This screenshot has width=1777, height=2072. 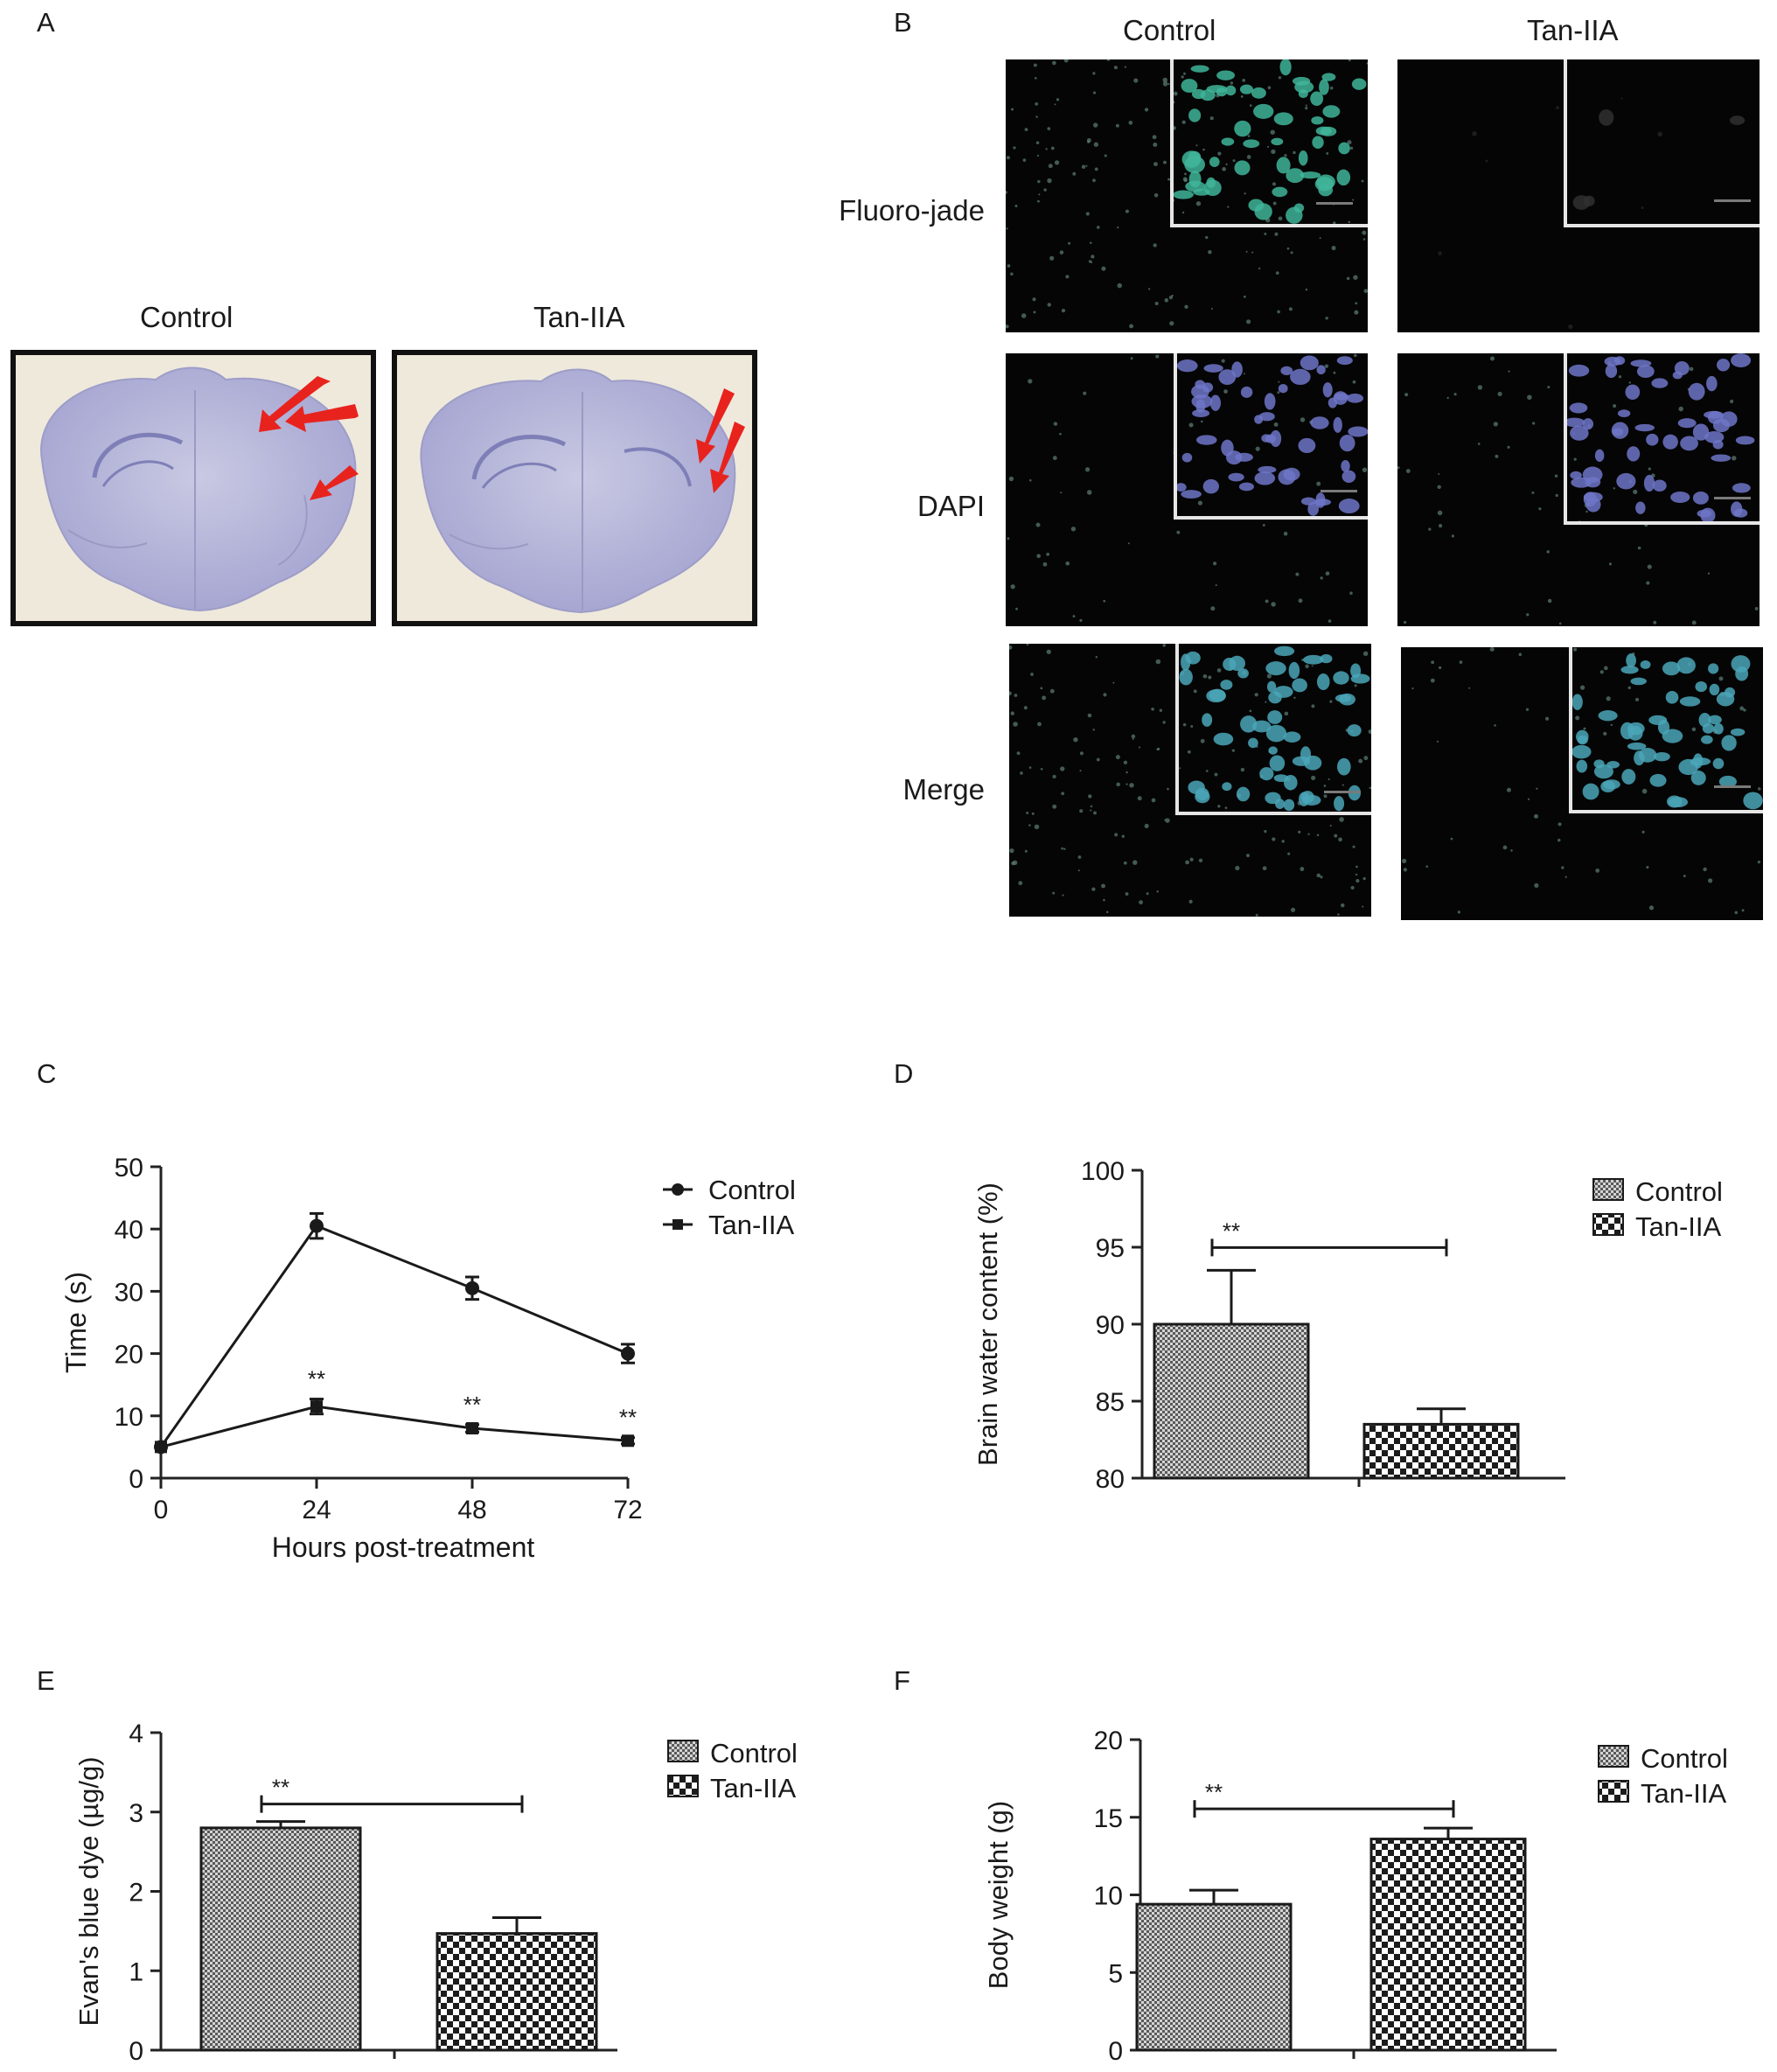 I want to click on y-tick-label: 80, so click(x=1110, y=1479).